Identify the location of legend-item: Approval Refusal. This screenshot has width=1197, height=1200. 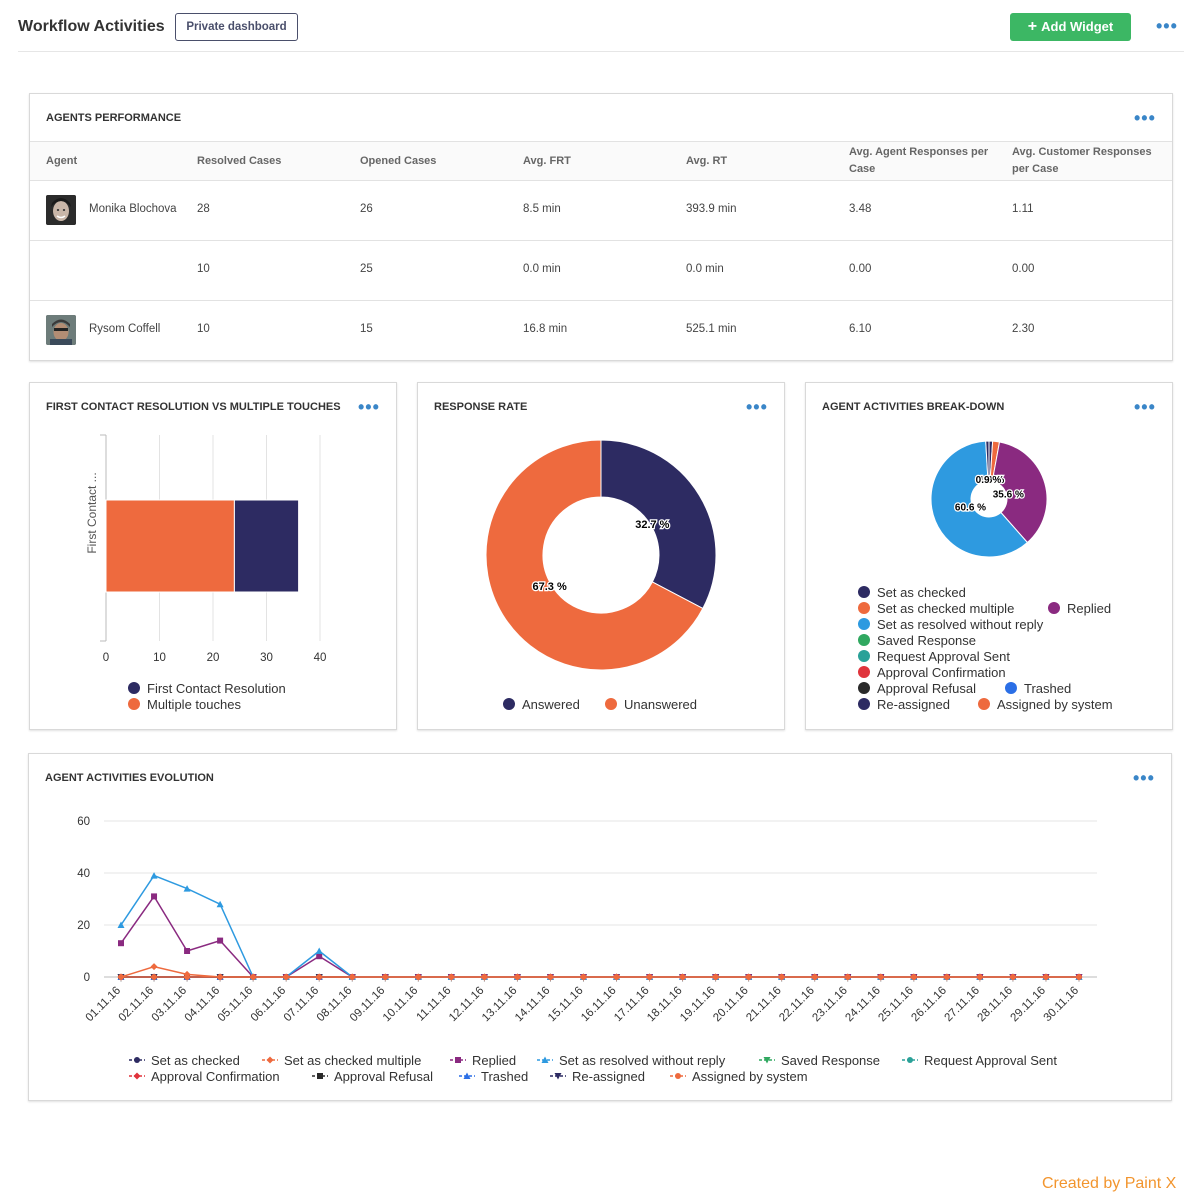
(917, 688).